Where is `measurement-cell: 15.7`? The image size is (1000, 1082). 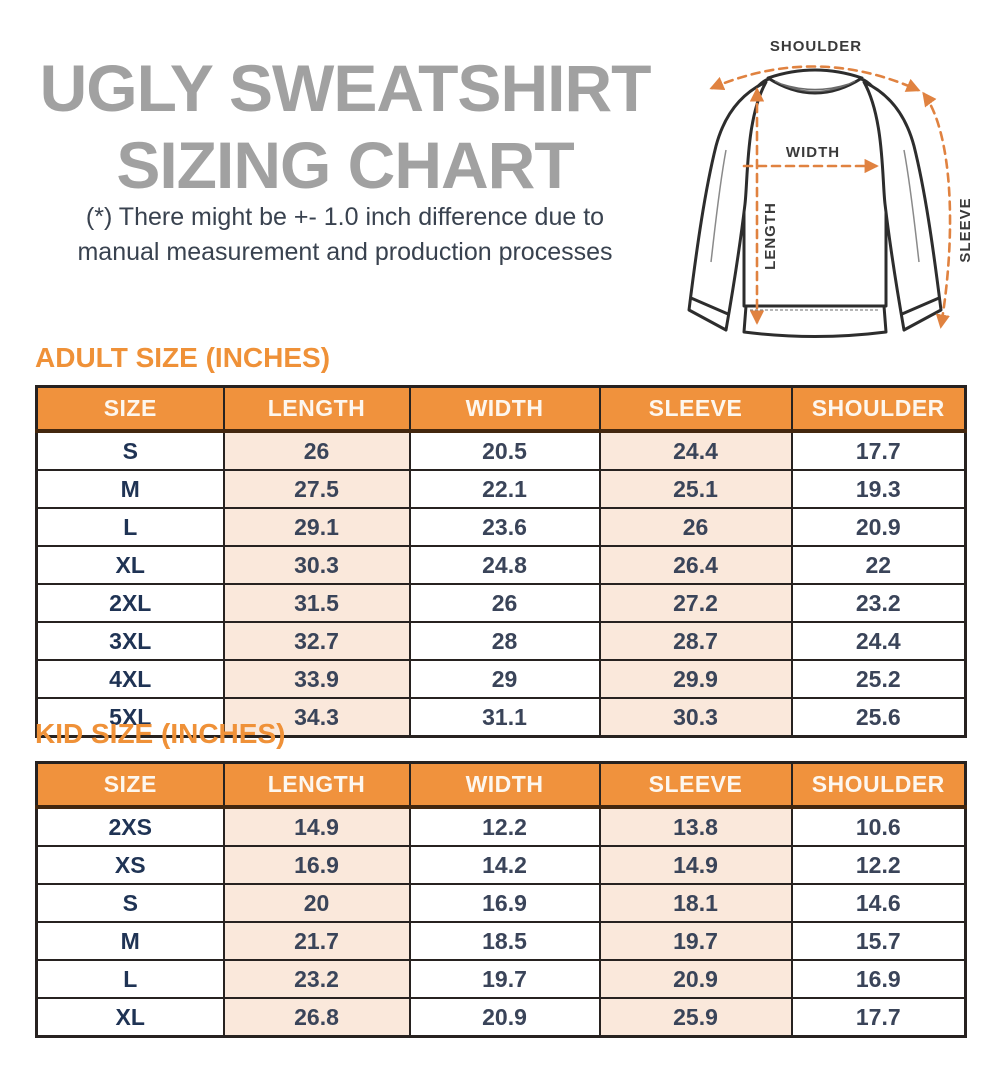
measurement-cell: 15.7 is located at coordinates (878, 941).